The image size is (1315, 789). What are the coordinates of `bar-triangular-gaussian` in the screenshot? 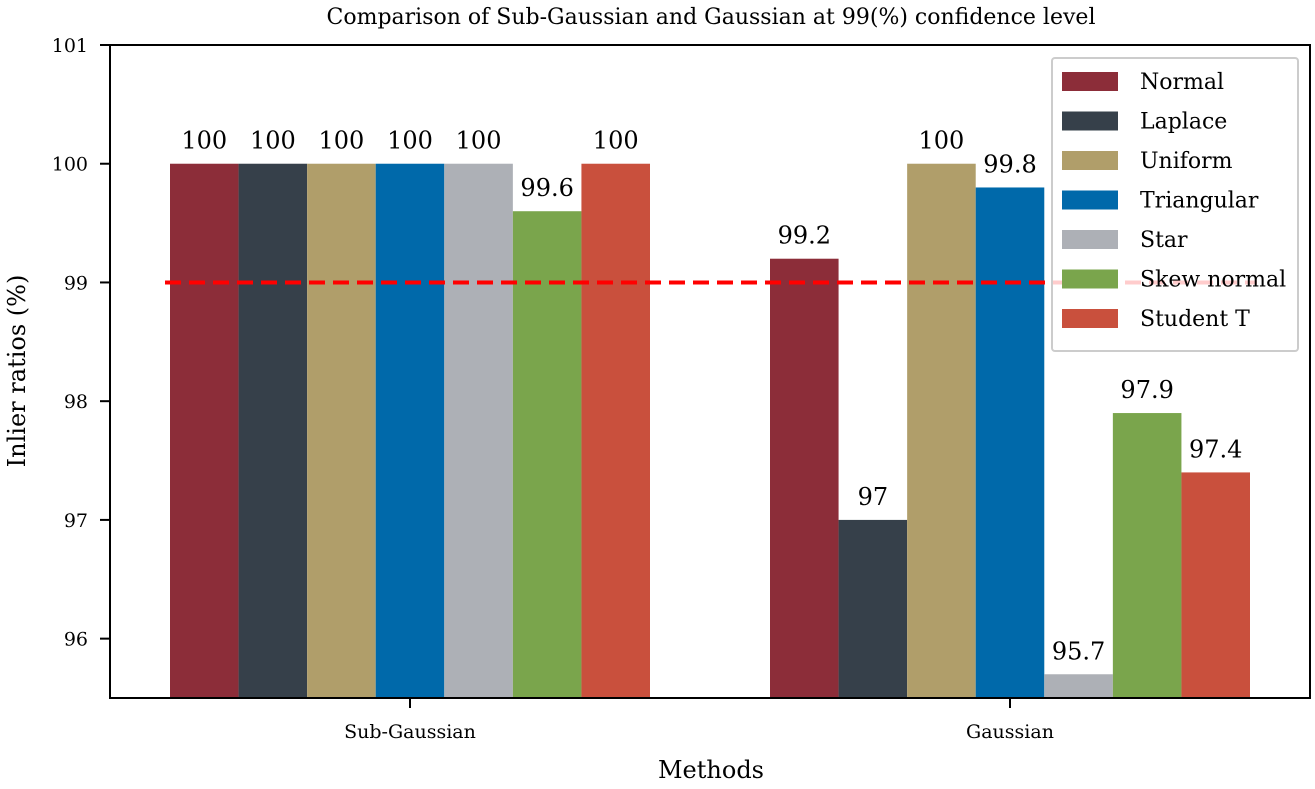 It's located at (1010, 443).